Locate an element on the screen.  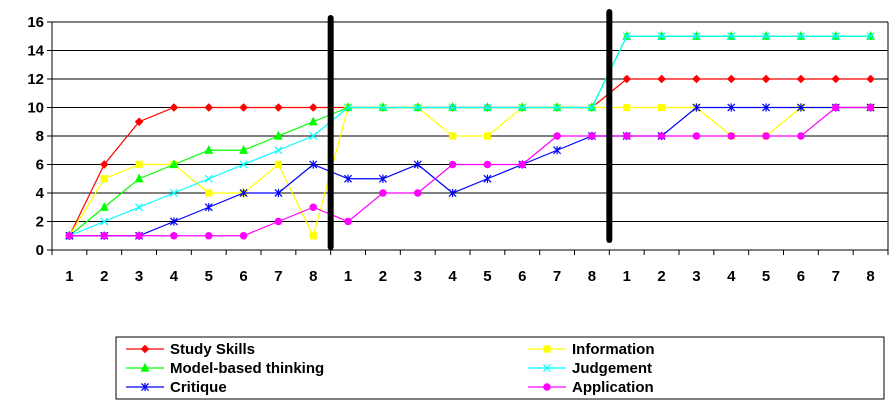
legend-label: Judgement is located at coordinates (612, 368).